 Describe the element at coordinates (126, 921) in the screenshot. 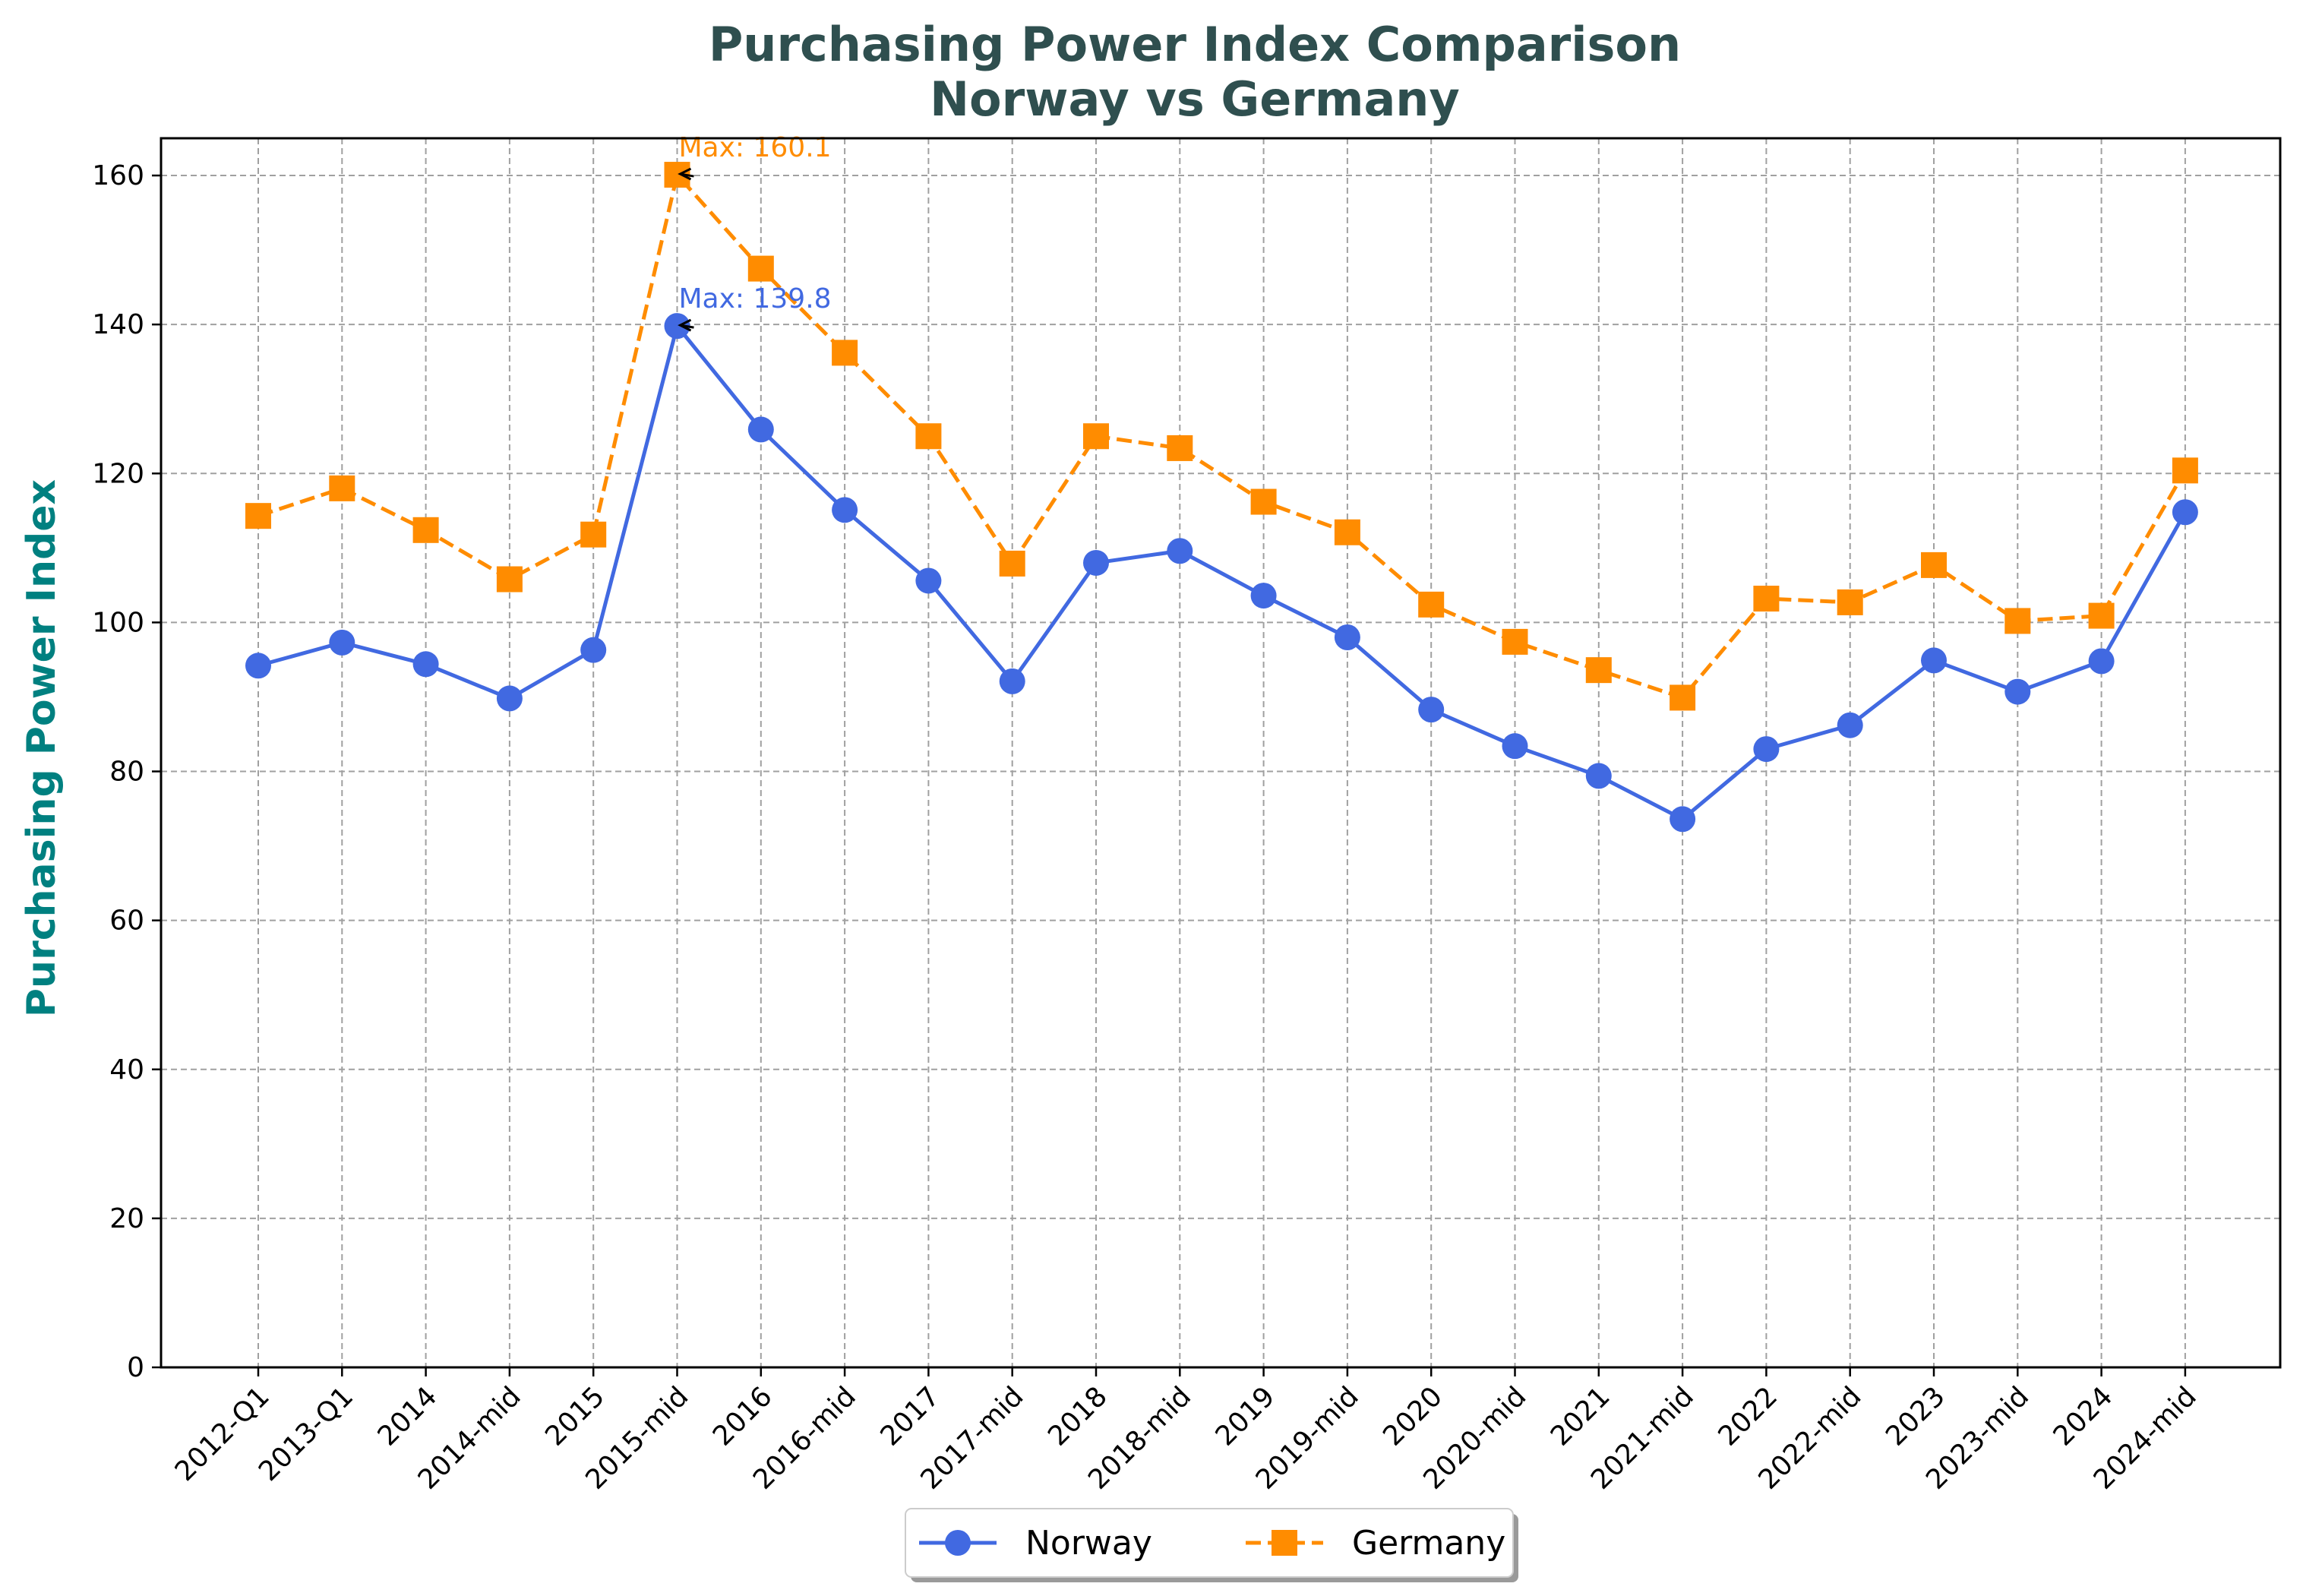

I see `y-tick-label: 60` at that location.